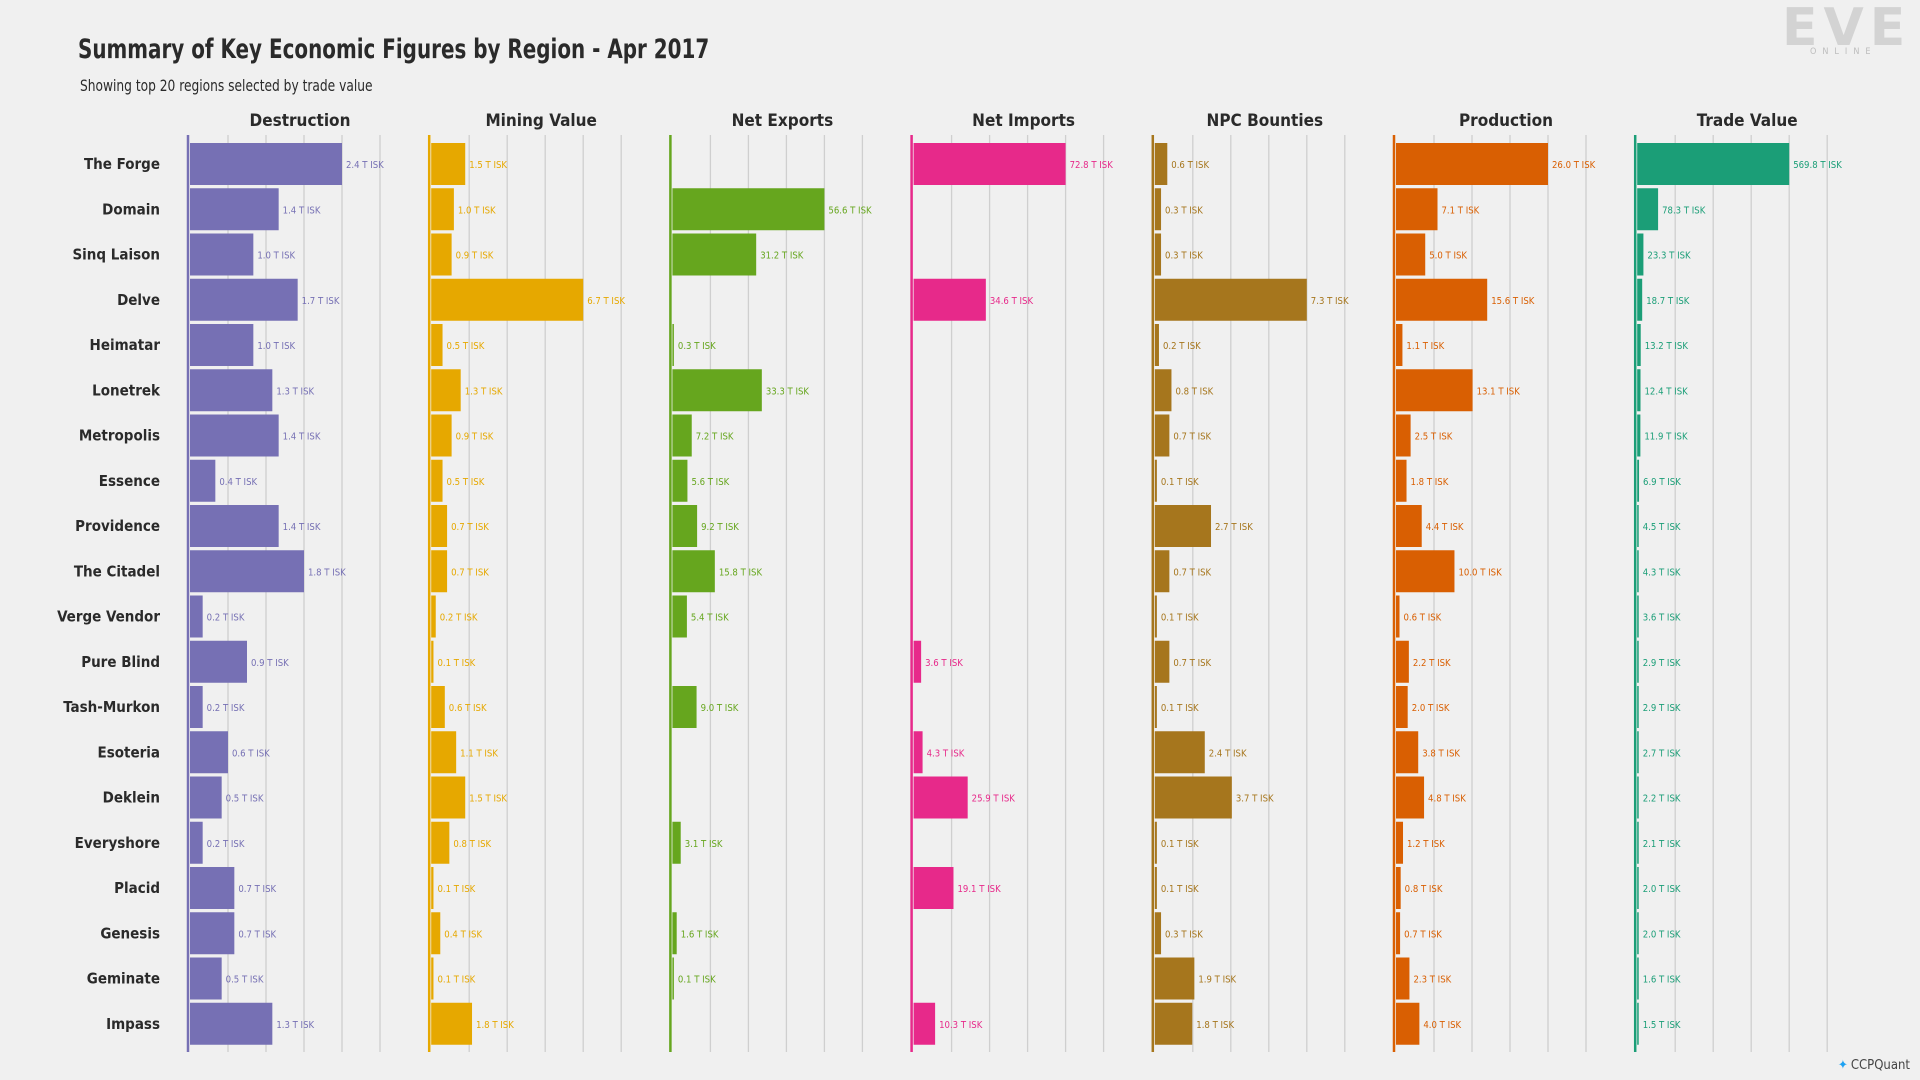  What do you see at coordinates (1662, 753) in the screenshot?
I see `data-label-trade-value-esoteria: 2.7 T ISK` at bounding box center [1662, 753].